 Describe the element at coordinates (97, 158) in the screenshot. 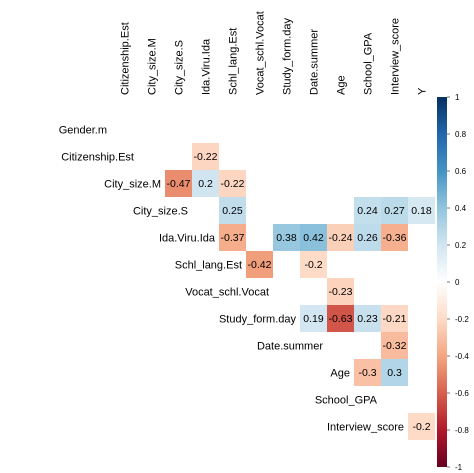

I see `row-label-citizenship-est: Citizenship.Est` at that location.